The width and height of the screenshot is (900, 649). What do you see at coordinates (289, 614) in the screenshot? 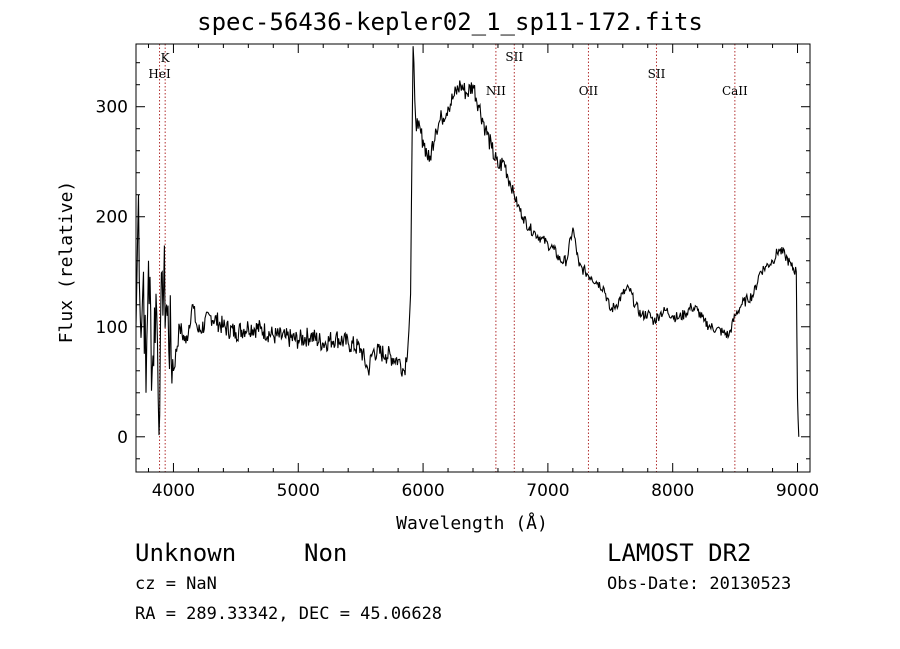
I see `ra-dec: RA = 289.33342, DEC = 45.06628` at bounding box center [289, 614].